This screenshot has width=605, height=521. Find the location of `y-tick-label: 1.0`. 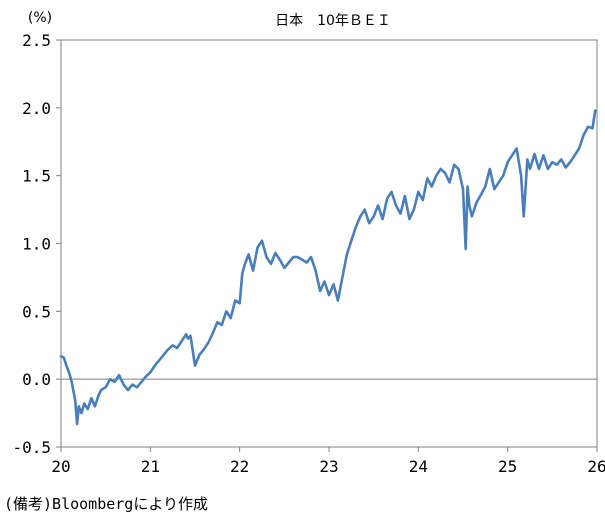

y-tick-label: 1.0 is located at coordinates (36, 244).